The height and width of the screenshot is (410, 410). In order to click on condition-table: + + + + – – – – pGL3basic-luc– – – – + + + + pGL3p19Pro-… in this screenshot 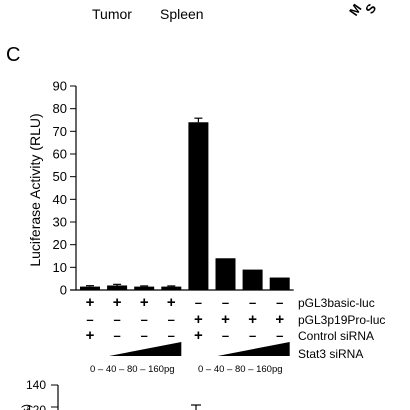, I will do `click(236, 327)`.